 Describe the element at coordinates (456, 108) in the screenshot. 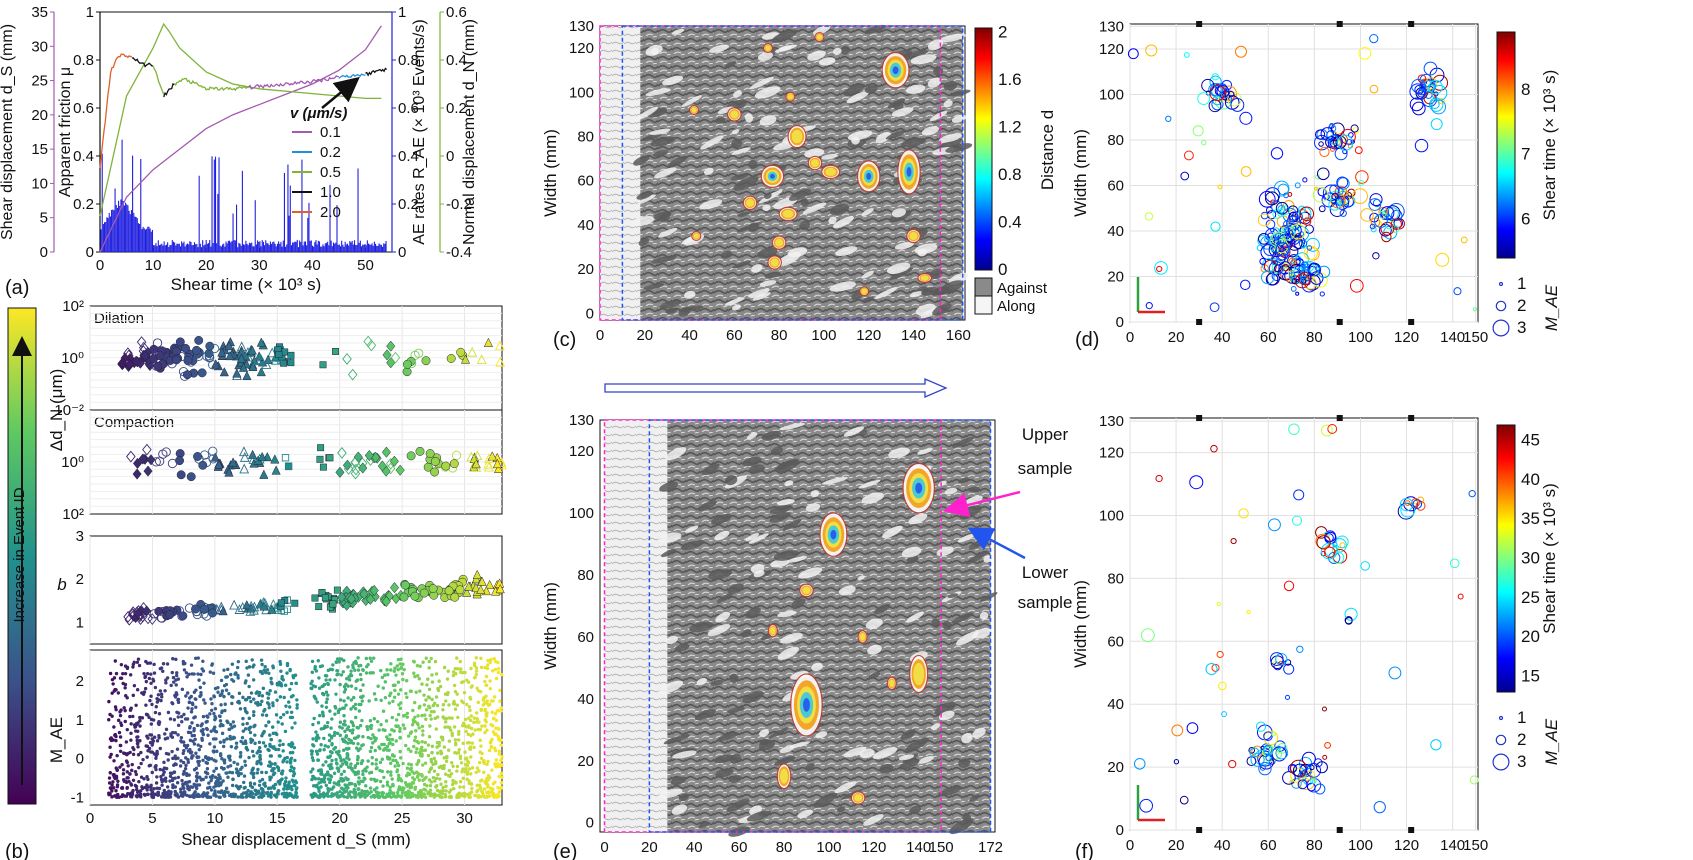

I see `y-tick-a: 0.2` at that location.